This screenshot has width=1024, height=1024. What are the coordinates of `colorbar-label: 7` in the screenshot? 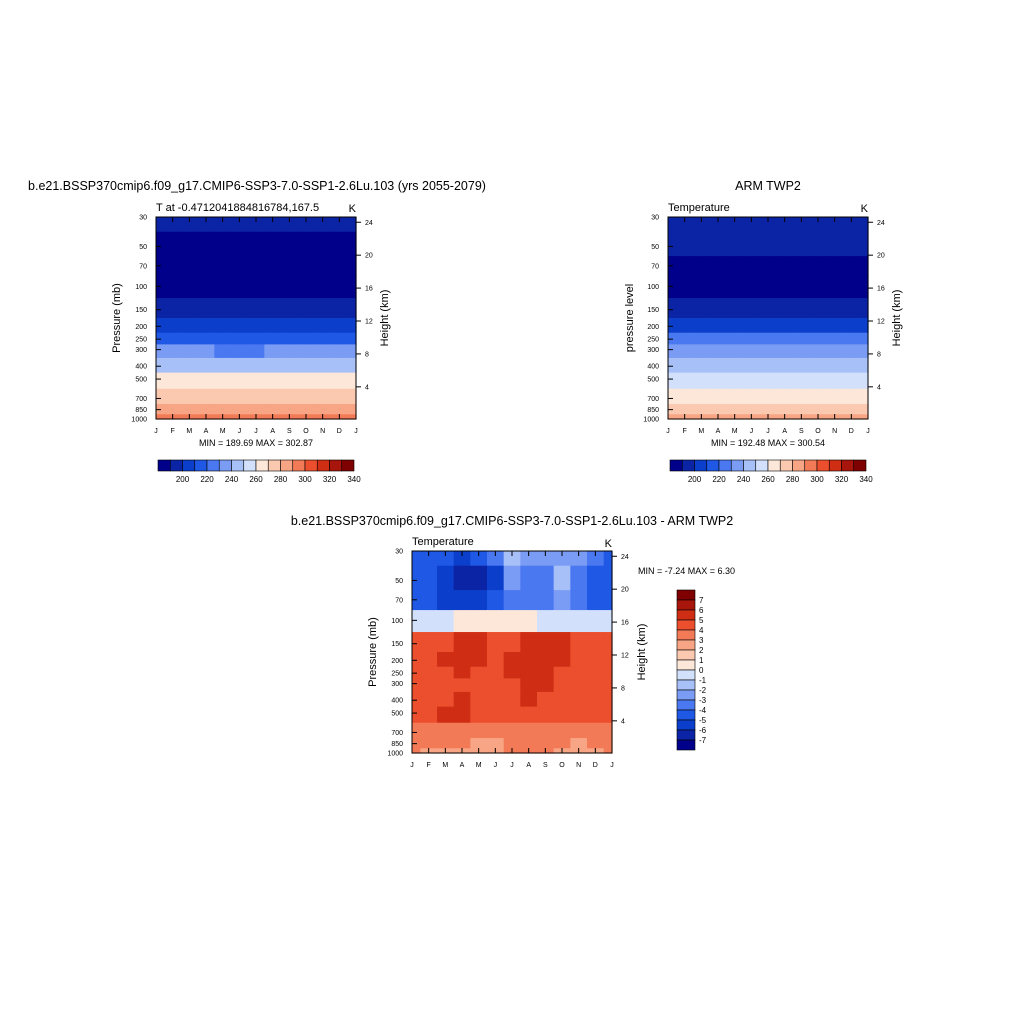 It's located at (701, 600).